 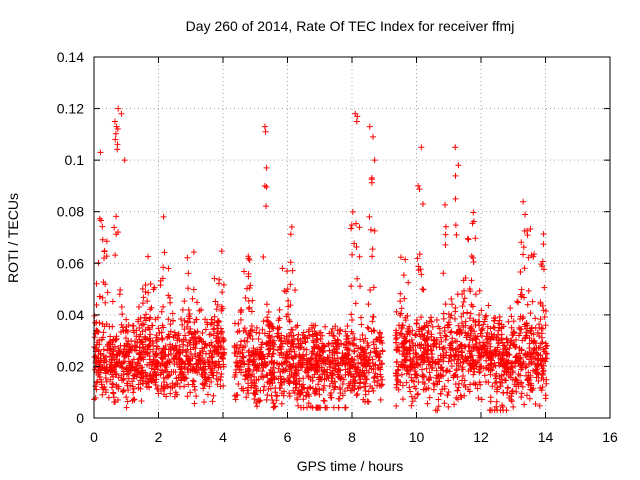 What do you see at coordinates (223, 437) in the screenshot?
I see `x-tick-label: 4` at bounding box center [223, 437].